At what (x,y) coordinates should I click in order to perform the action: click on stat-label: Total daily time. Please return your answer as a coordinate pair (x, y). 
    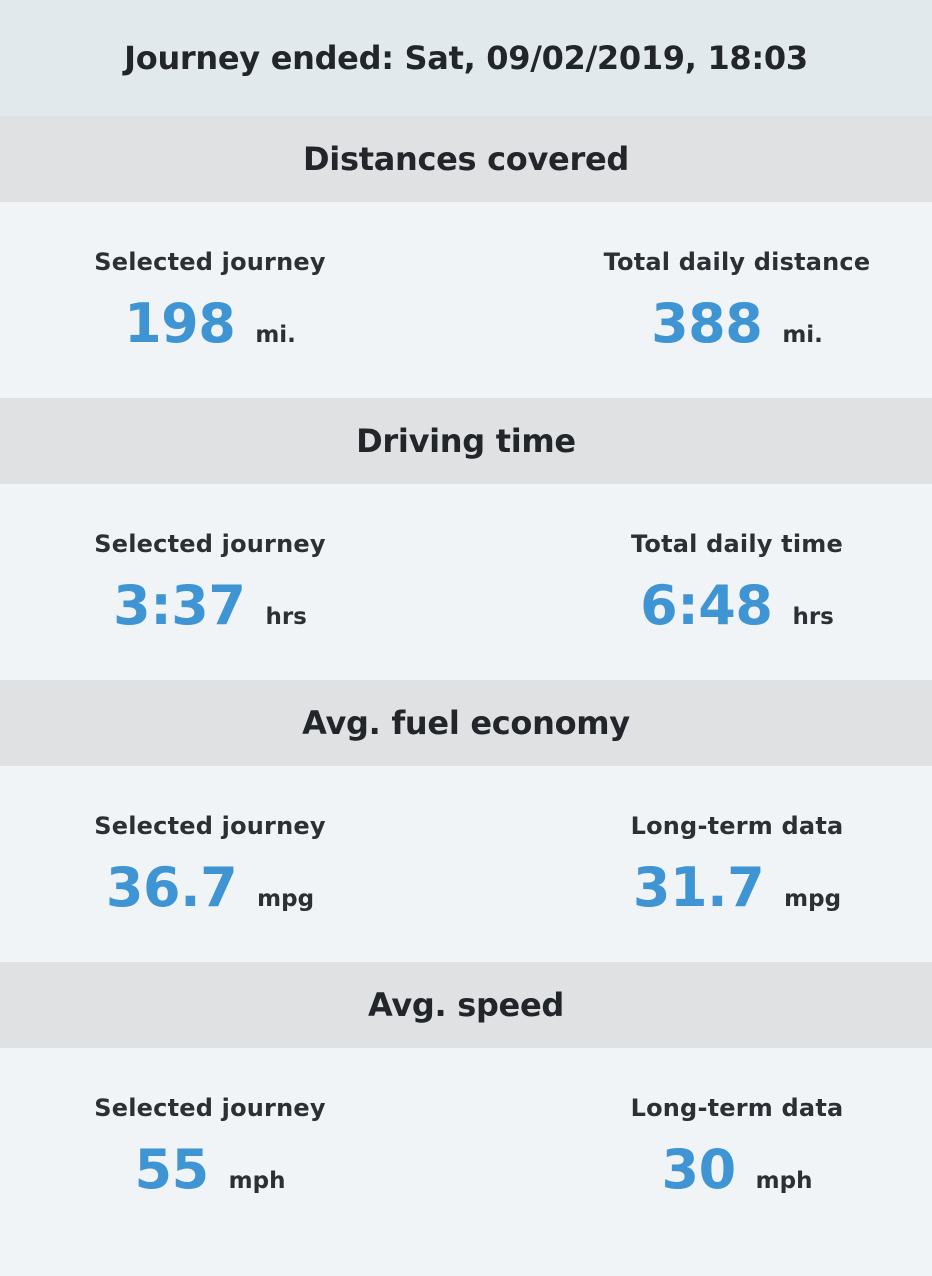
    Looking at the image, I should click on (737, 544).